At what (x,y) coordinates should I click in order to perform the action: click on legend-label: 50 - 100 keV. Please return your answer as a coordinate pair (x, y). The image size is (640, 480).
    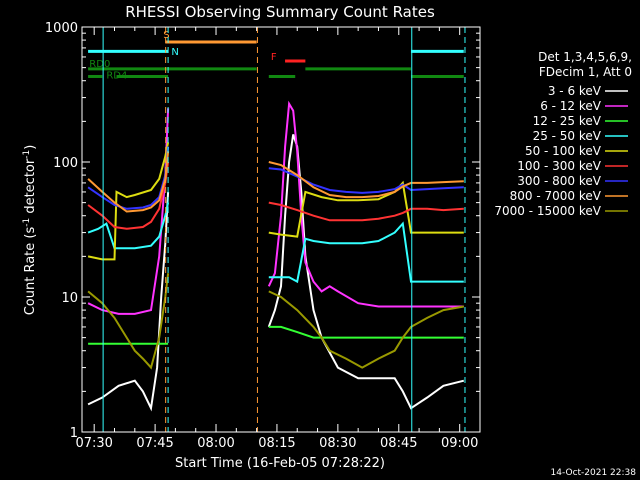
    Looking at the image, I should click on (563, 151).